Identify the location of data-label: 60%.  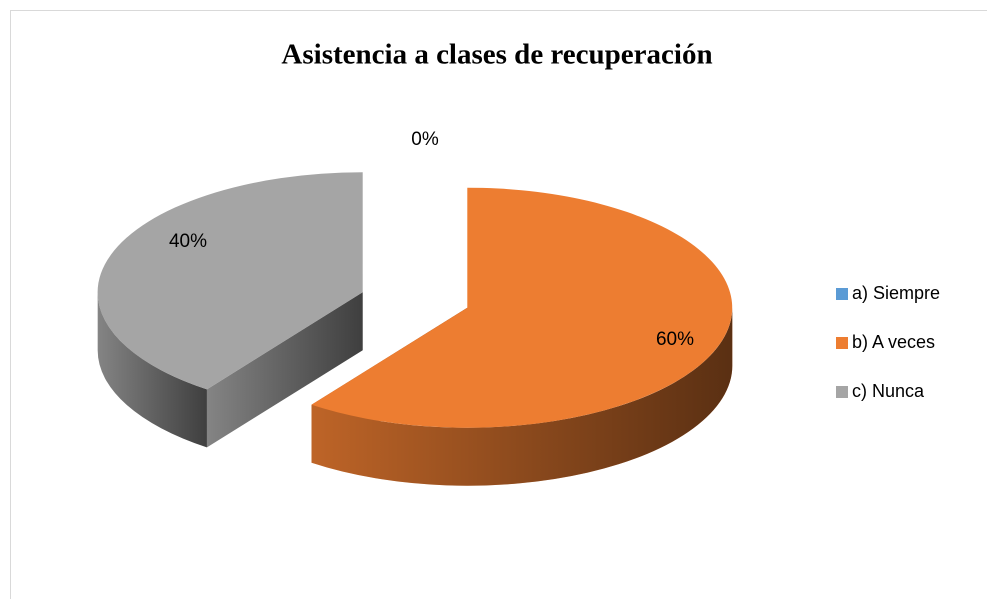
(675, 339).